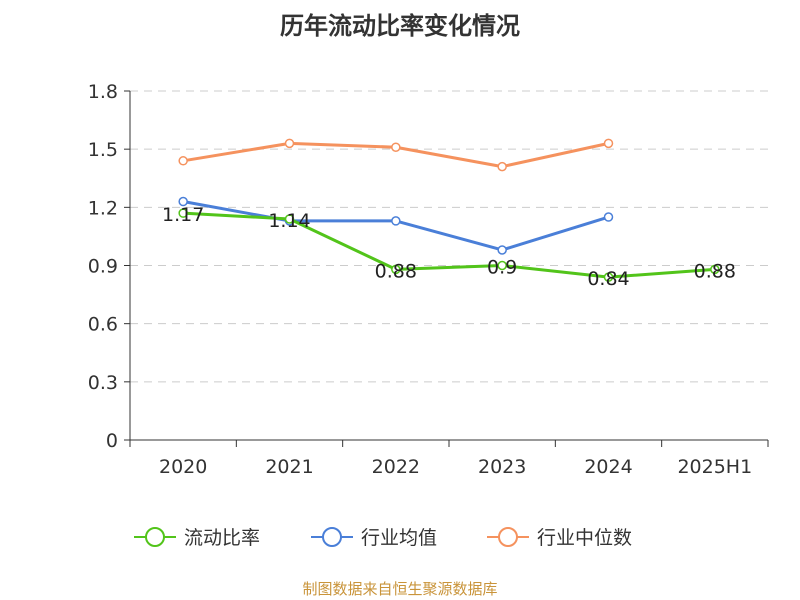 The image size is (800, 600). I want to click on y-tick-label: 0.3, so click(103, 383).